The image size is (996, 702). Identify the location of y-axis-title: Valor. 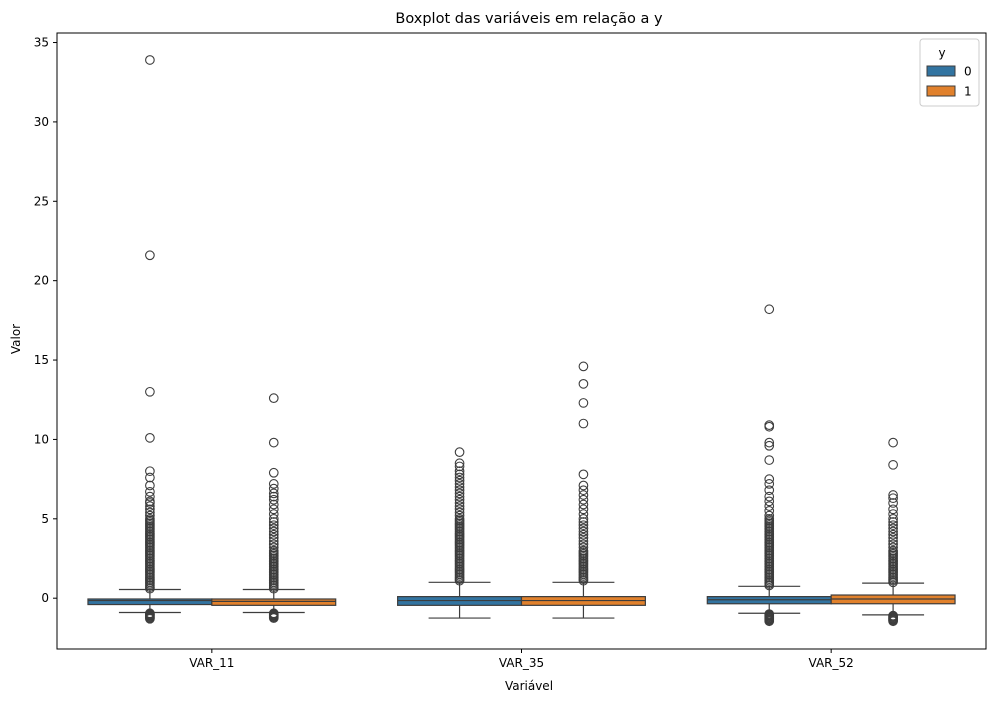
(16, 339).